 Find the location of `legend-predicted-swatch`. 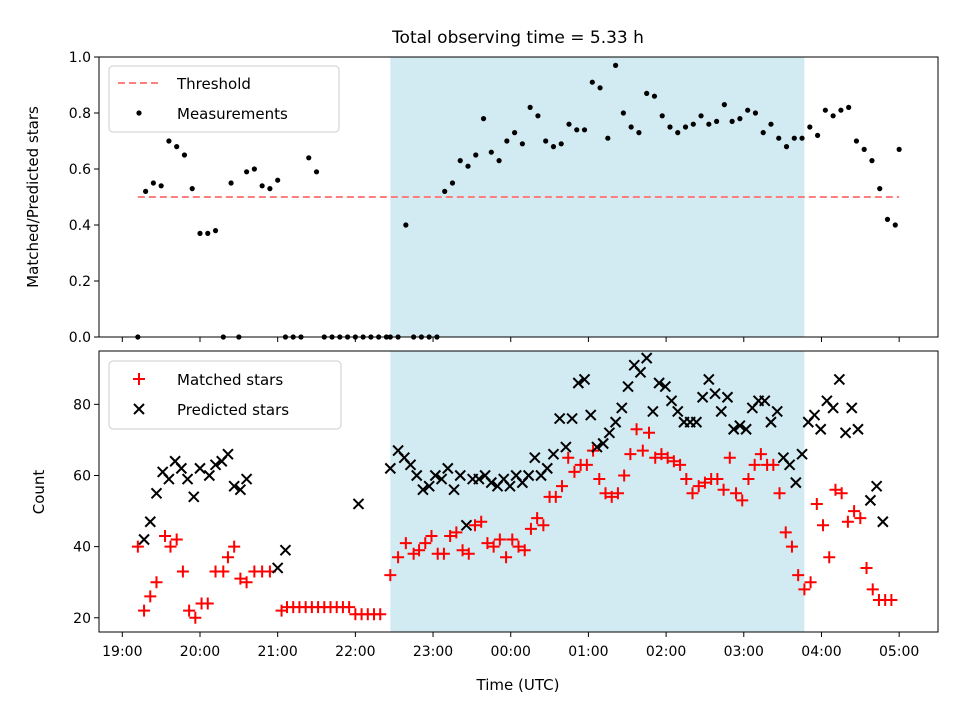

legend-predicted-swatch is located at coordinates (139, 409).